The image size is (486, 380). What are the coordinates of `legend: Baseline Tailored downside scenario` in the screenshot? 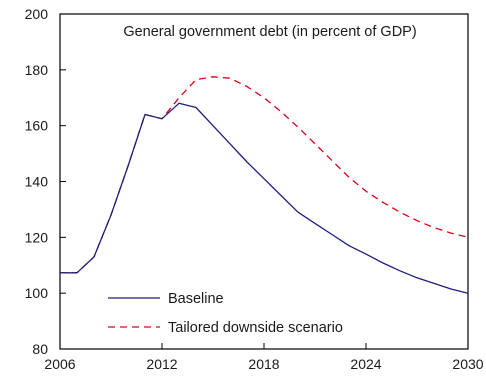 It's located at (225, 313).